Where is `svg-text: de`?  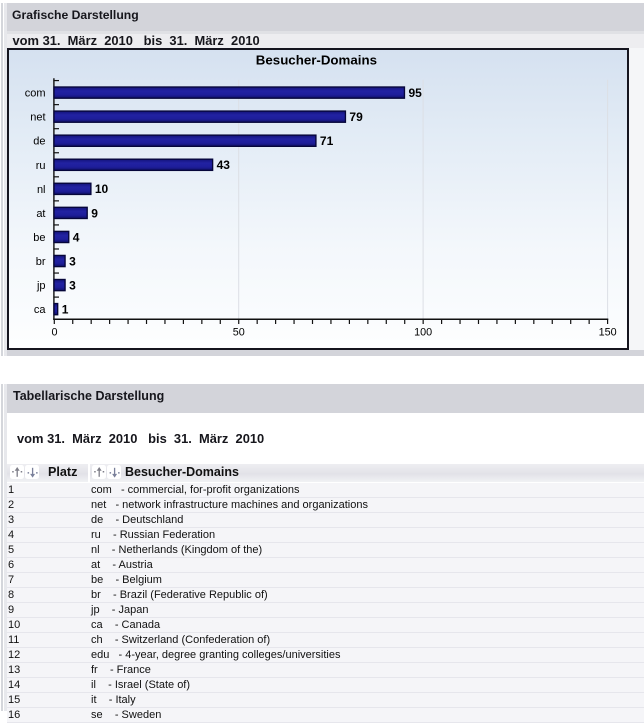 svg-text: de is located at coordinates (39, 142).